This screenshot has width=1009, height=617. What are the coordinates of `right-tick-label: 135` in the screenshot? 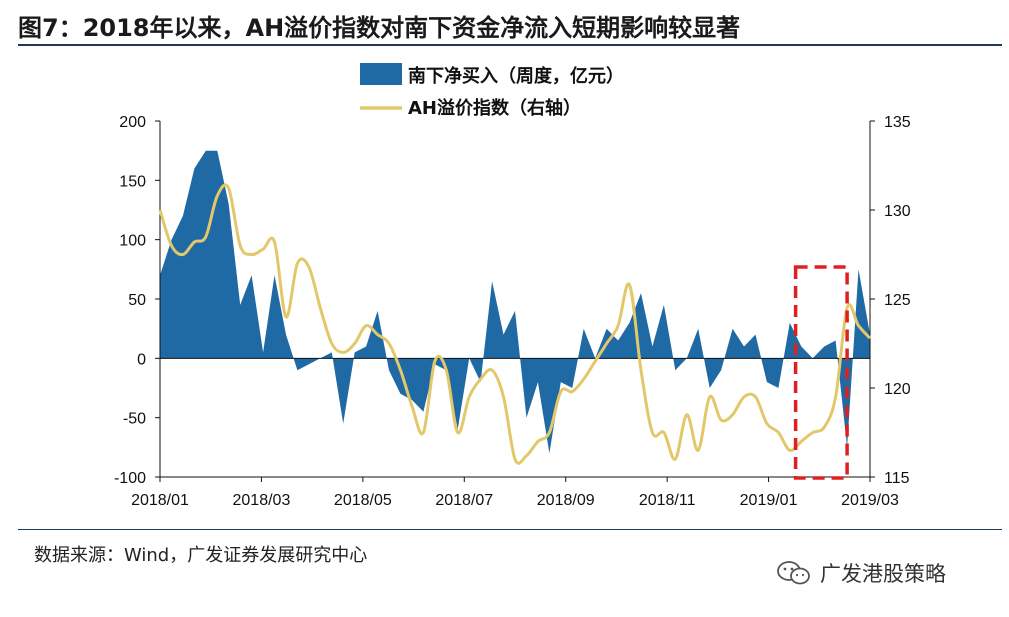 It's located at (897, 122).